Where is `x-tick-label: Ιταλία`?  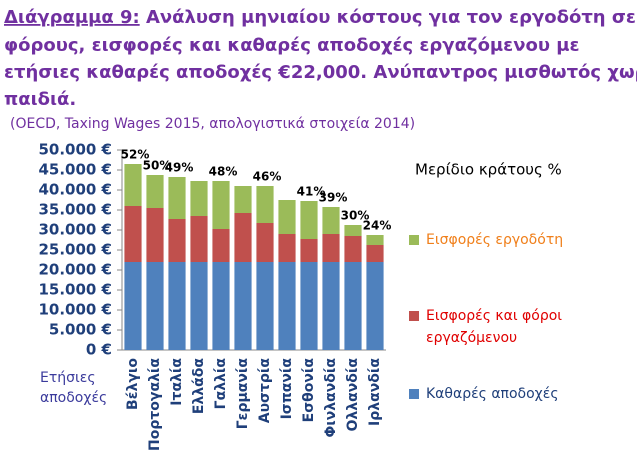
x-tick-label: Ιταλία is located at coordinates (177, 382).